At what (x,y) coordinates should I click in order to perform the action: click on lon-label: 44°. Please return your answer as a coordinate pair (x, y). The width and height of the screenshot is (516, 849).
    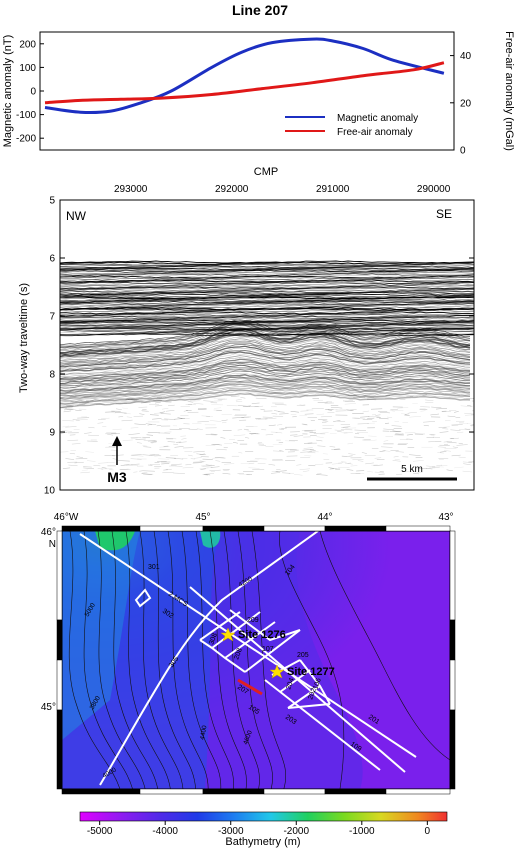
    Looking at the image, I should click on (324, 517).